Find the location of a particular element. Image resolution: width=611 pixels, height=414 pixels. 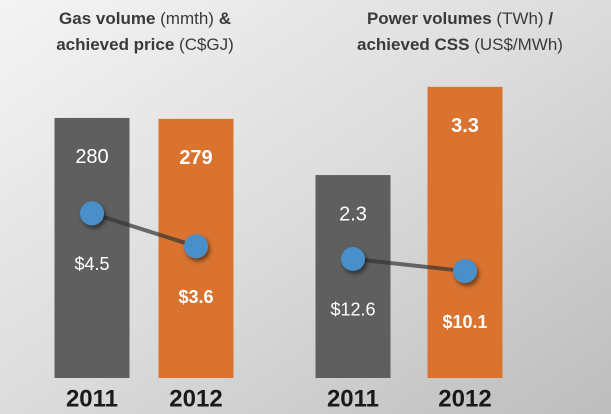

chart-title: Gas volume (mmth) & is located at coordinates (145, 18).